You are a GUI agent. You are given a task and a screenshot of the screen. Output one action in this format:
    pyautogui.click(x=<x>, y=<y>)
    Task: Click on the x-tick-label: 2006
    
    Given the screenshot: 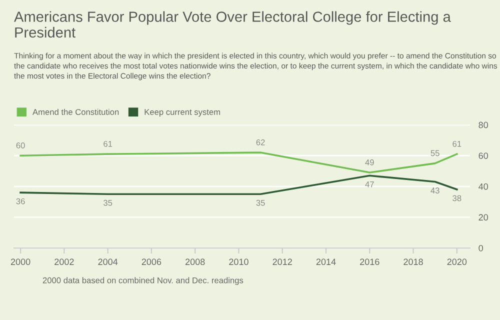 What is the action you would take?
    pyautogui.click(x=152, y=262)
    